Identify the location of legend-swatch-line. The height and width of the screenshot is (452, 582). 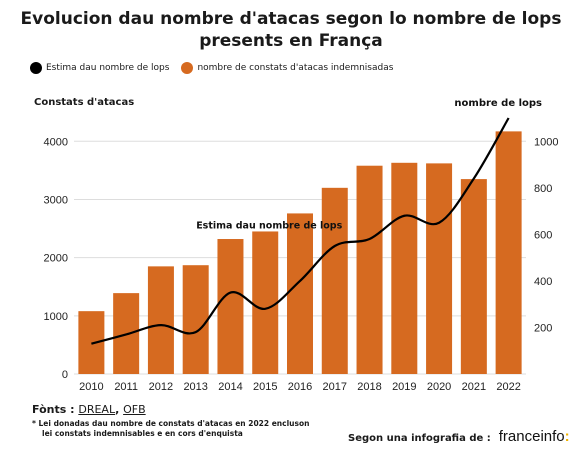
(36, 68).